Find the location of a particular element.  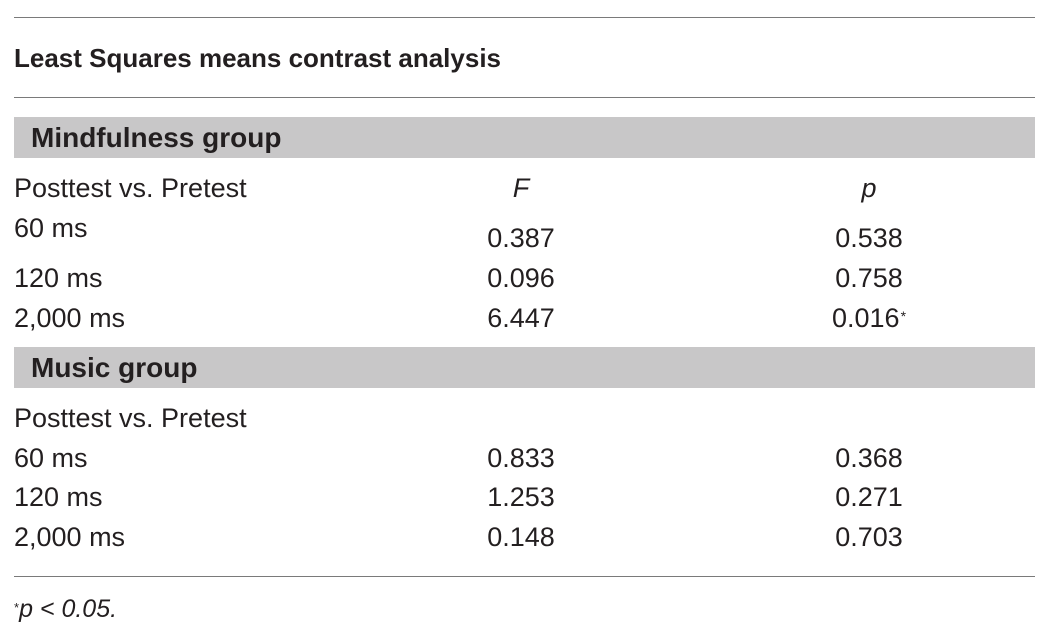

footnote-mark: * is located at coordinates (17, 607).